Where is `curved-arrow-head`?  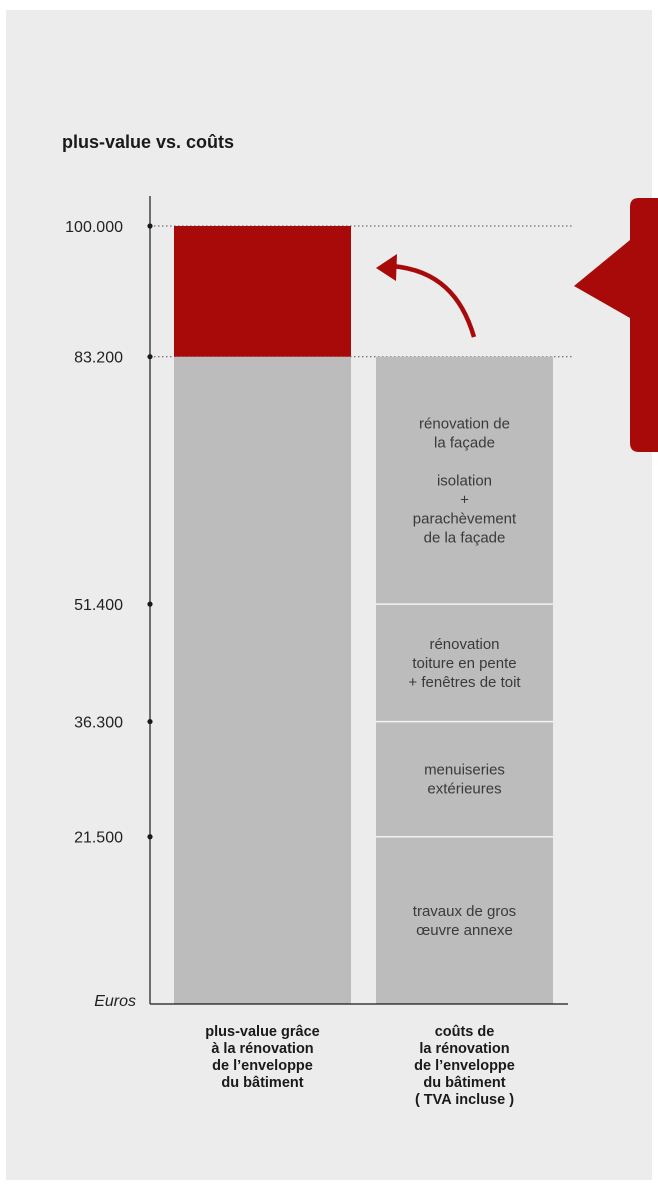
curved-arrow-head is located at coordinates (386, 267).